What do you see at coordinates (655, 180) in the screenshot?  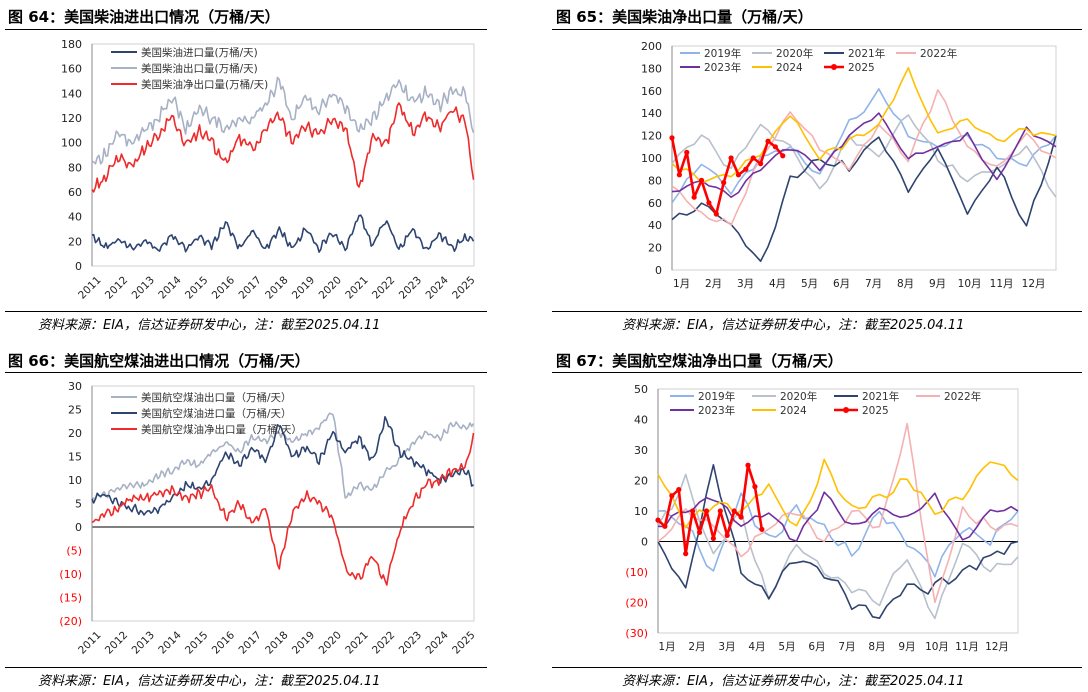 I see `y-tick-label: 80` at bounding box center [655, 180].